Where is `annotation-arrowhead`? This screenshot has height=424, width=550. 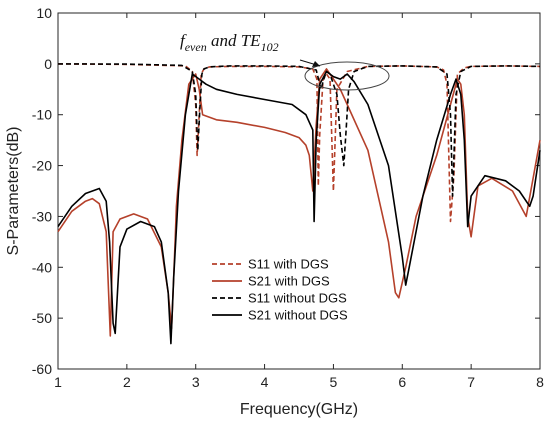 annotation-arrowhead is located at coordinates (316, 64).